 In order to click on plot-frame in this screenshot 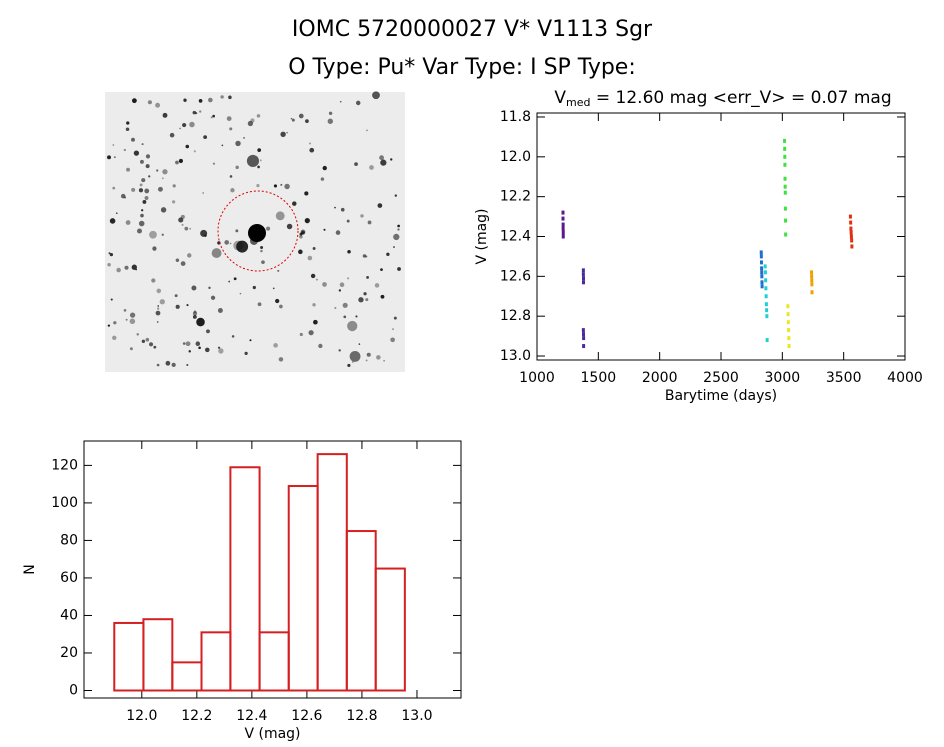, I will do `click(721, 236)`.